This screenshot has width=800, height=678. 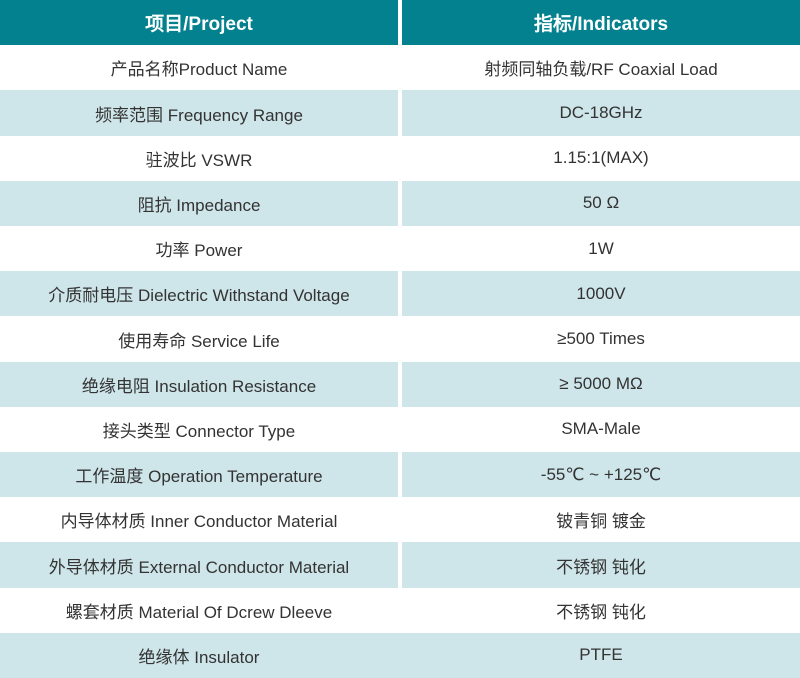 I want to click on table-row: 频率范围 Frequency Range DC-18GHz, so click(x=400, y=113).